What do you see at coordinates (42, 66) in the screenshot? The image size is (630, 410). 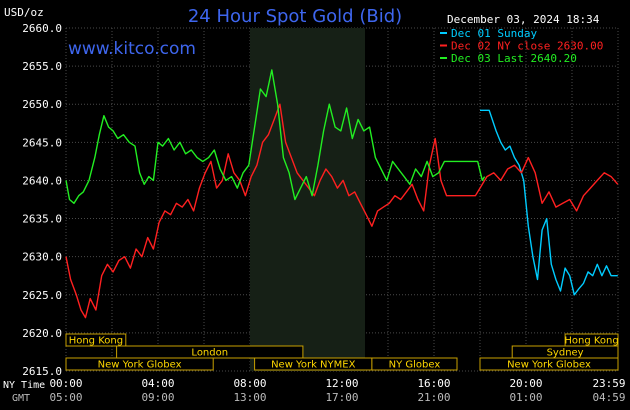 I see `y-tick-label: 2655.0` at bounding box center [42, 66].